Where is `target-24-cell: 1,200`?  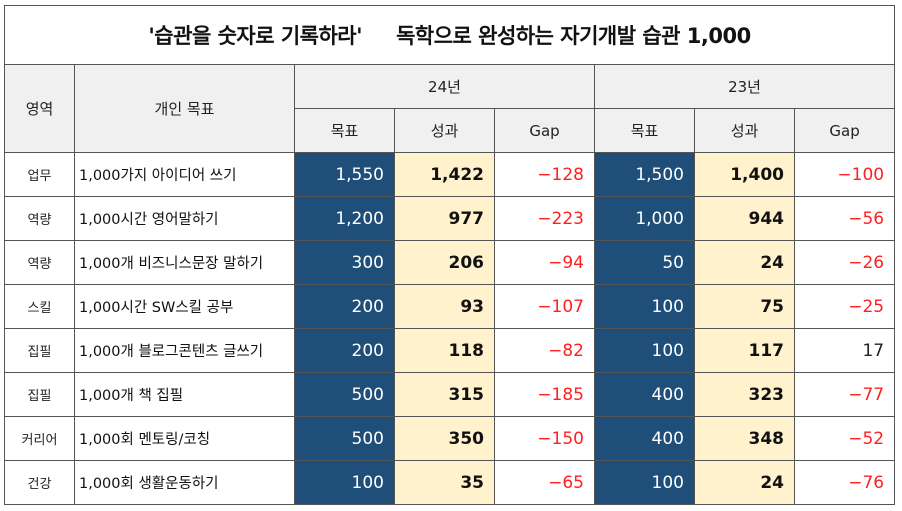 target-24-cell: 1,200 is located at coordinates (344, 218).